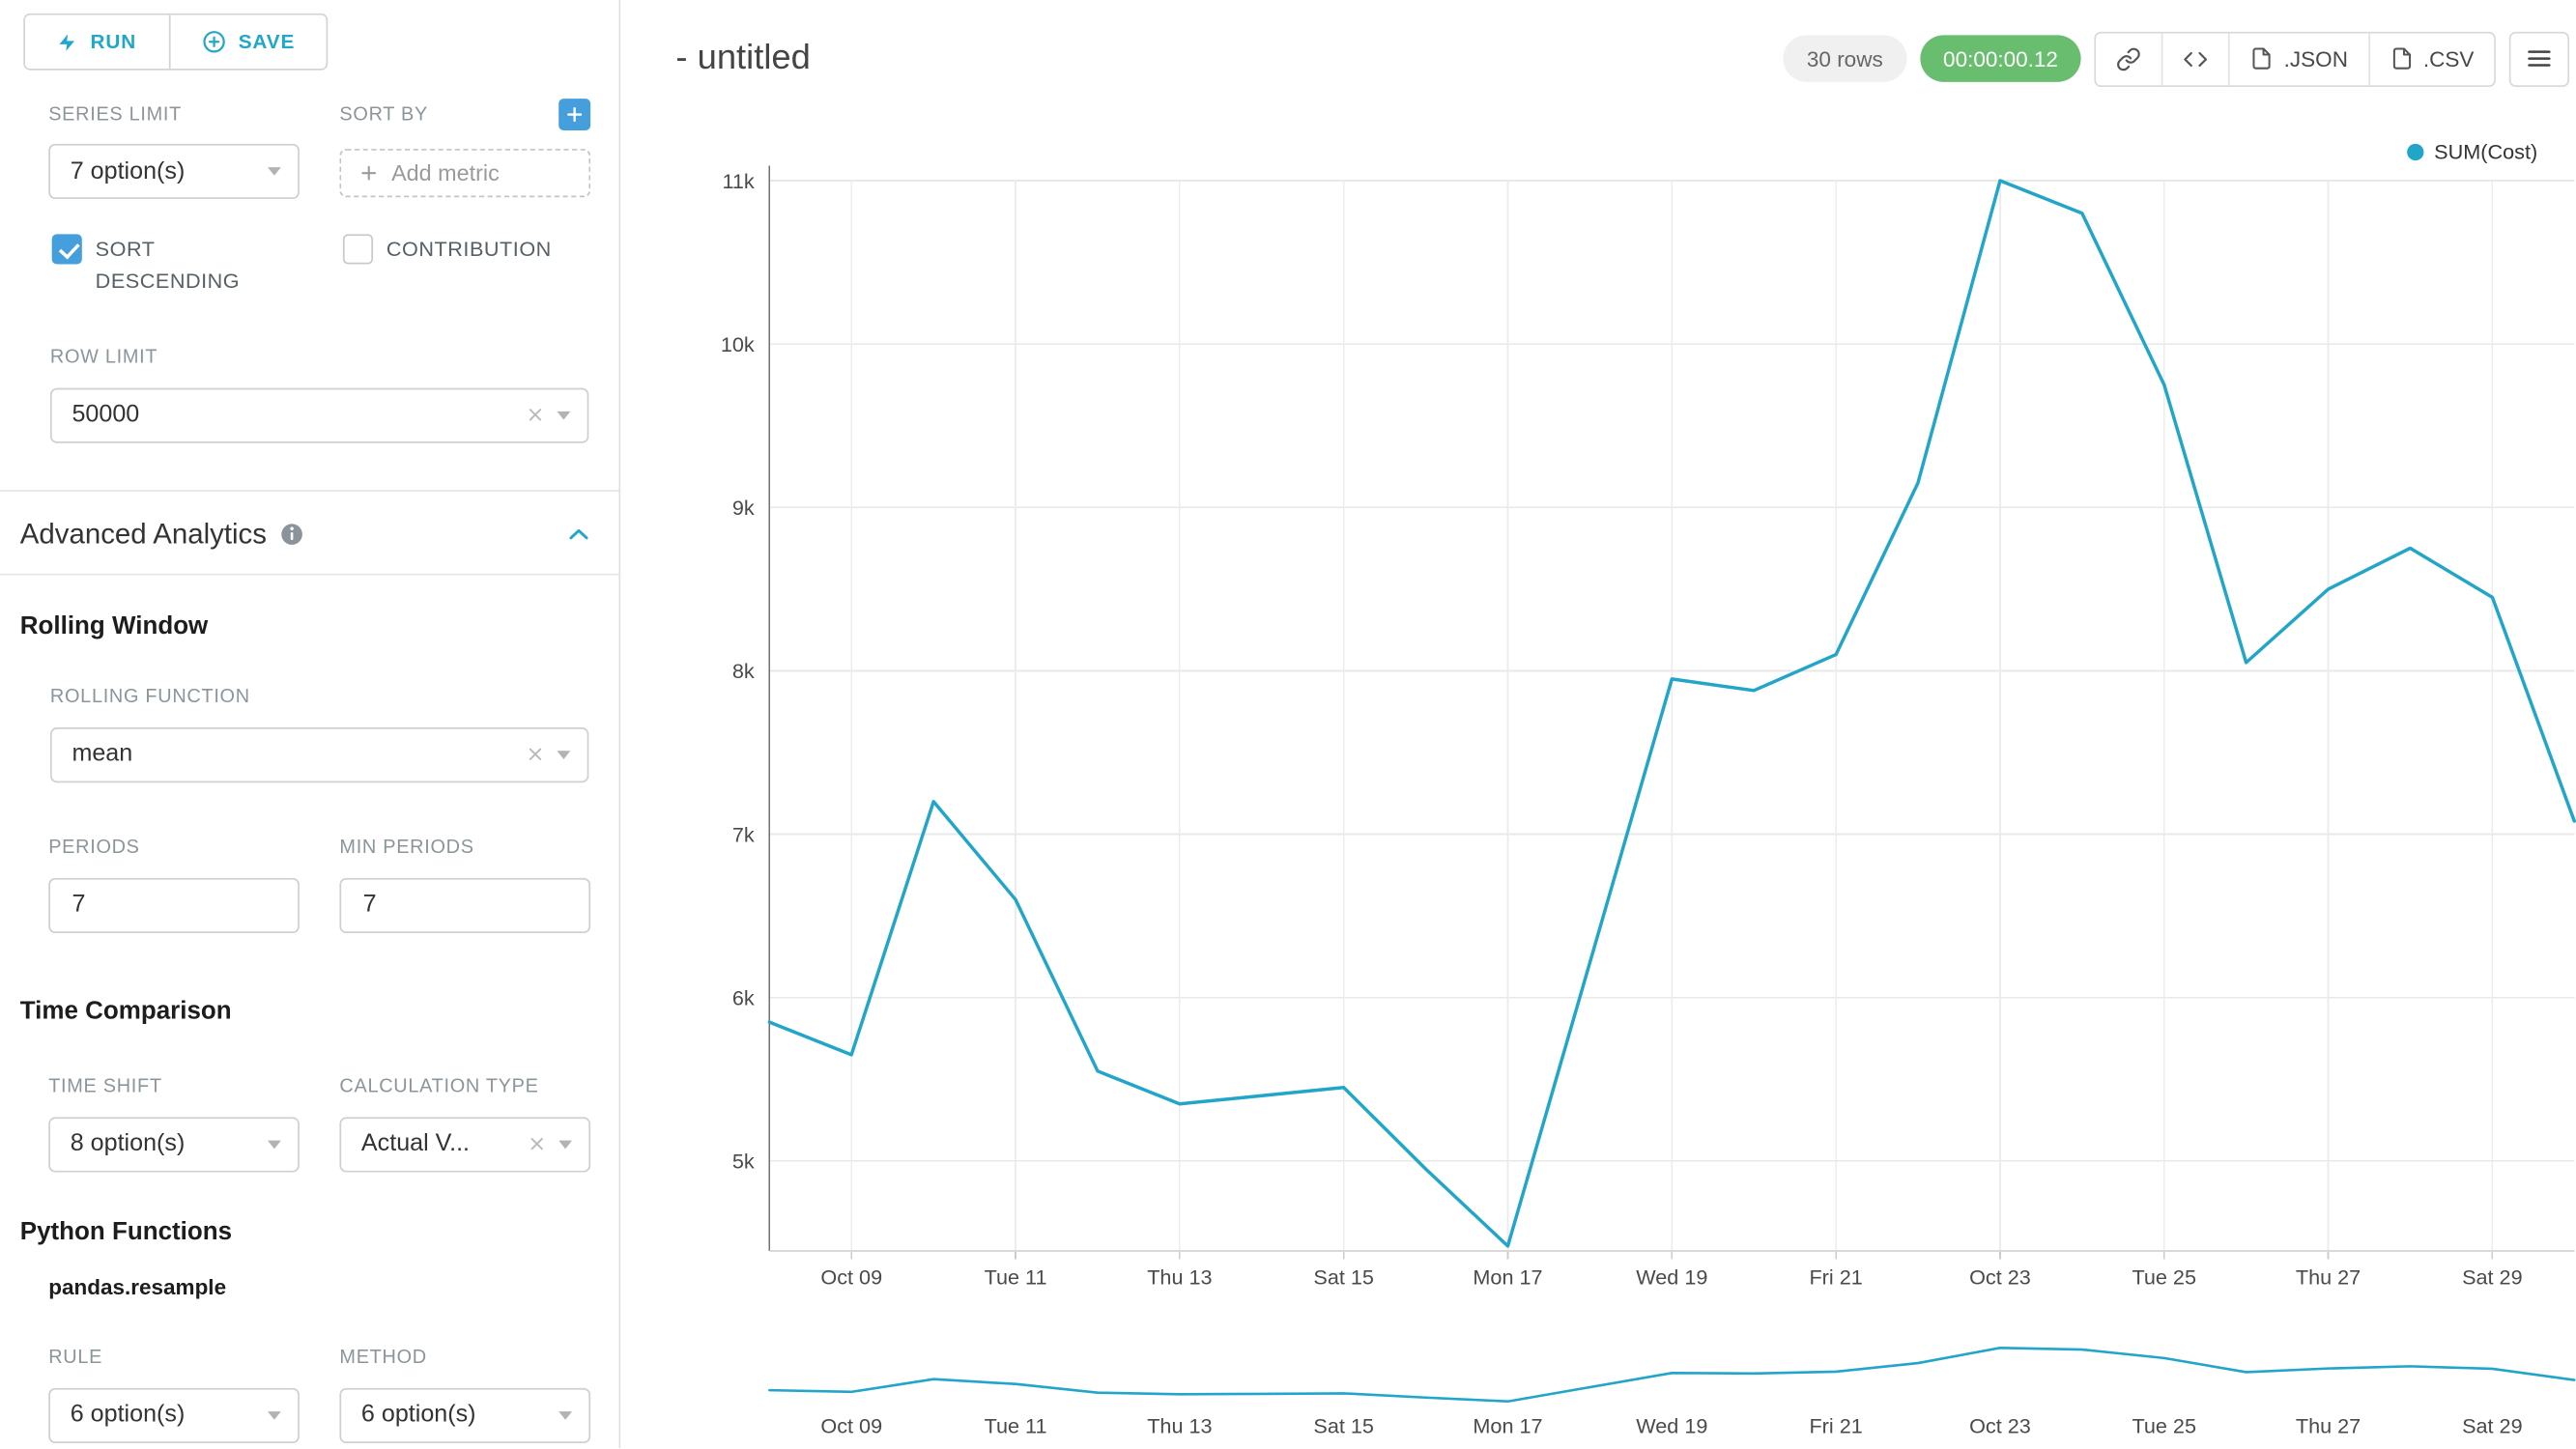 The image size is (2576, 1449). I want to click on rolling-function-select: mean, so click(319, 754).